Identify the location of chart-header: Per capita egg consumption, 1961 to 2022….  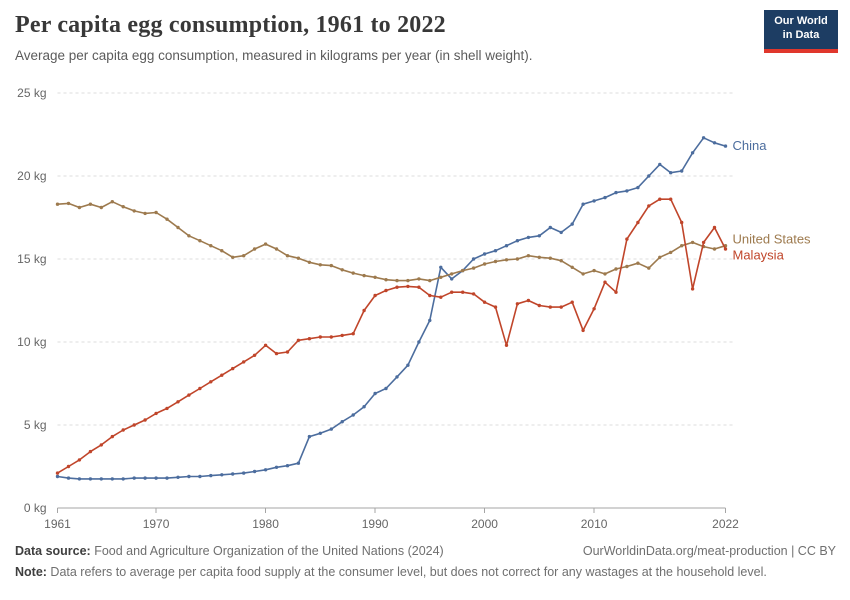
(382, 37).